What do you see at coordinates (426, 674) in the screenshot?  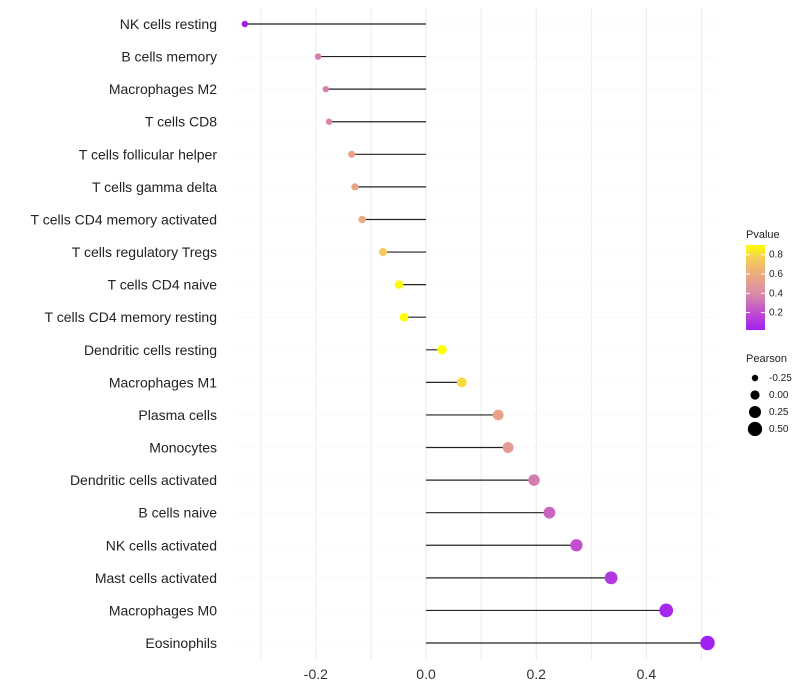 I see `x-tick-label: 0.0` at bounding box center [426, 674].